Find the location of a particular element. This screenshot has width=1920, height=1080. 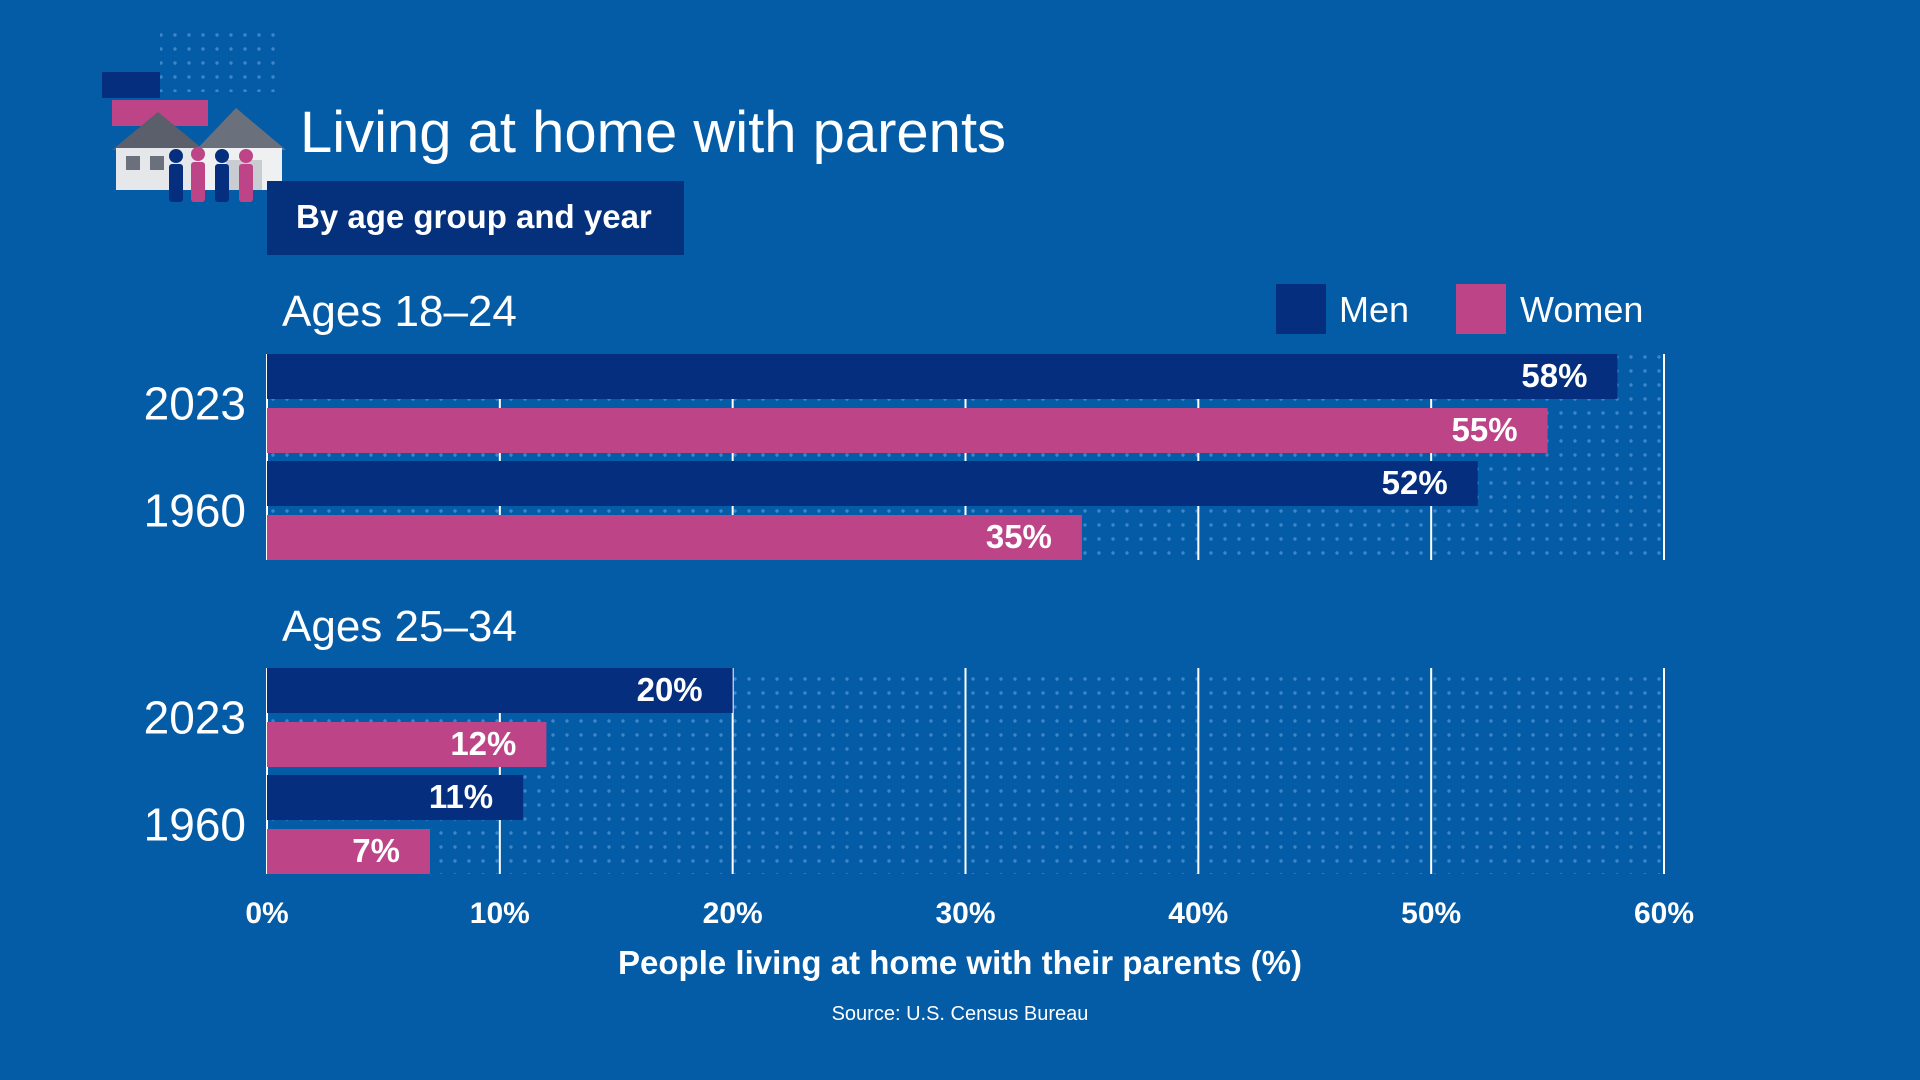

panel-title: Ages 18–24 is located at coordinates (399, 311).